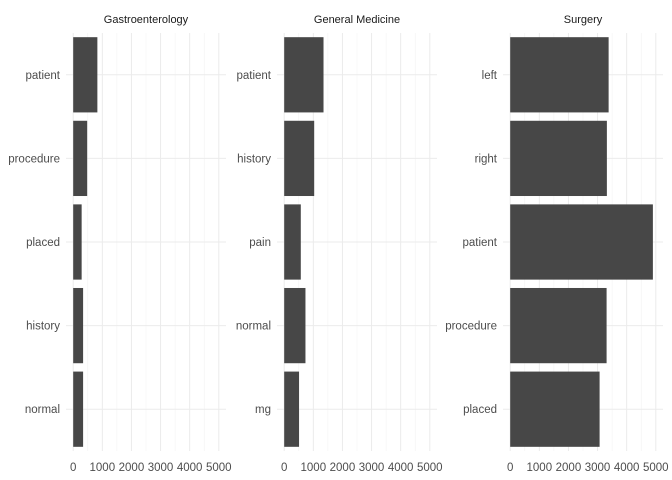 The width and height of the screenshot is (672, 480). What do you see at coordinates (559, 75) in the screenshot?
I see `bar-left` at bounding box center [559, 75].